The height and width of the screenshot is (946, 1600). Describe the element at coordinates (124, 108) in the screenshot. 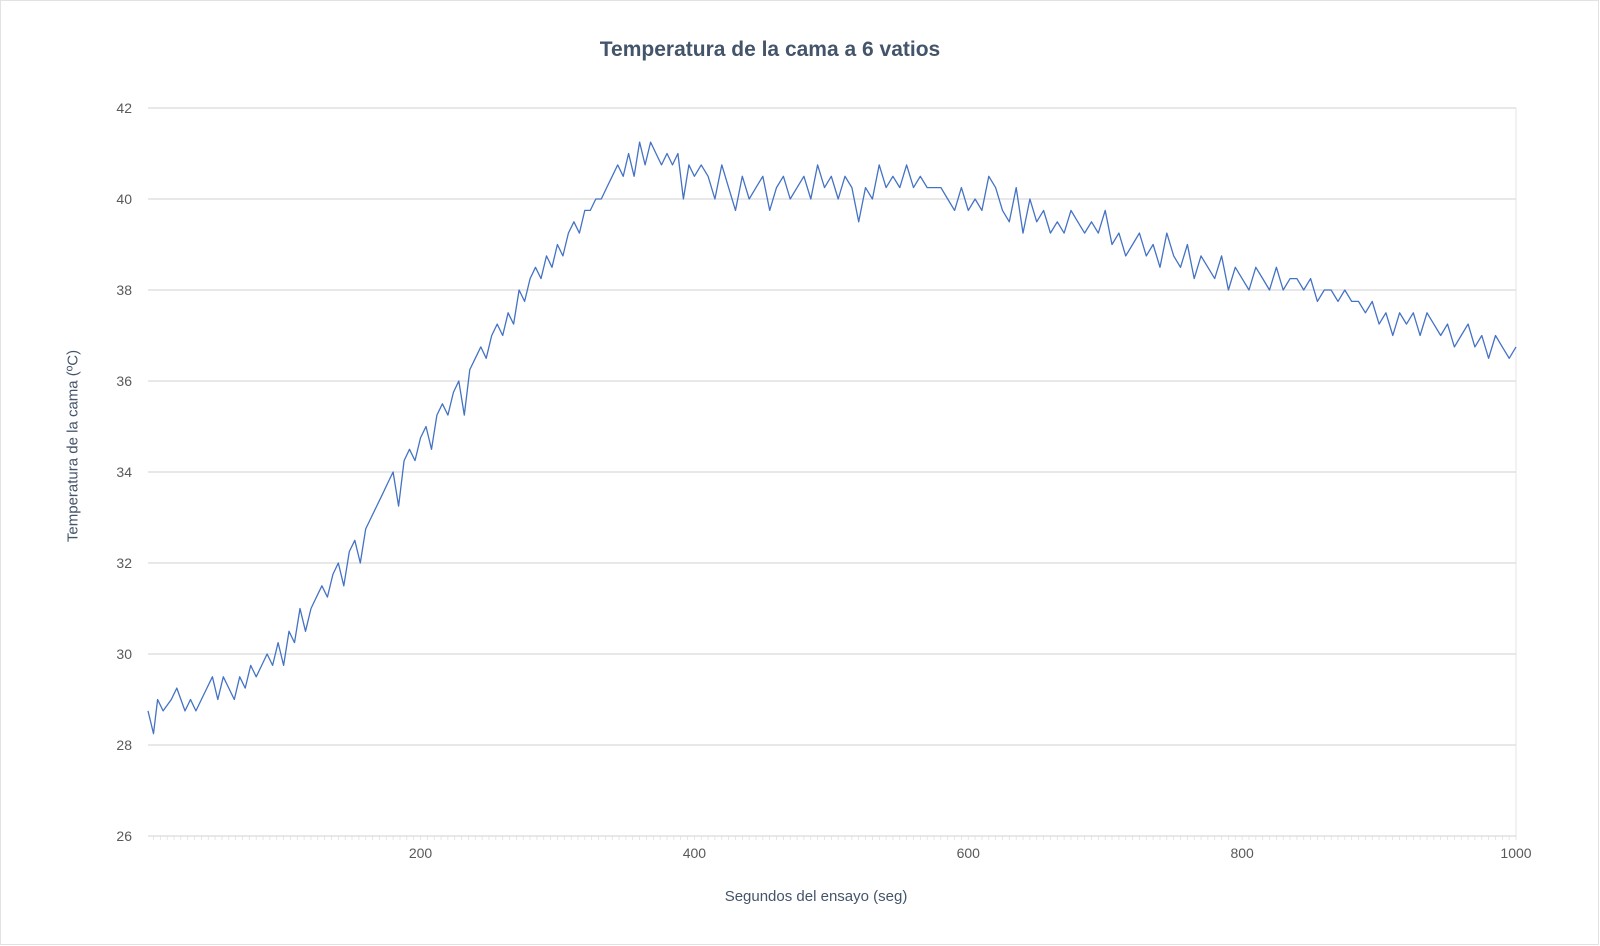

I see `y-tick-label: 42` at that location.